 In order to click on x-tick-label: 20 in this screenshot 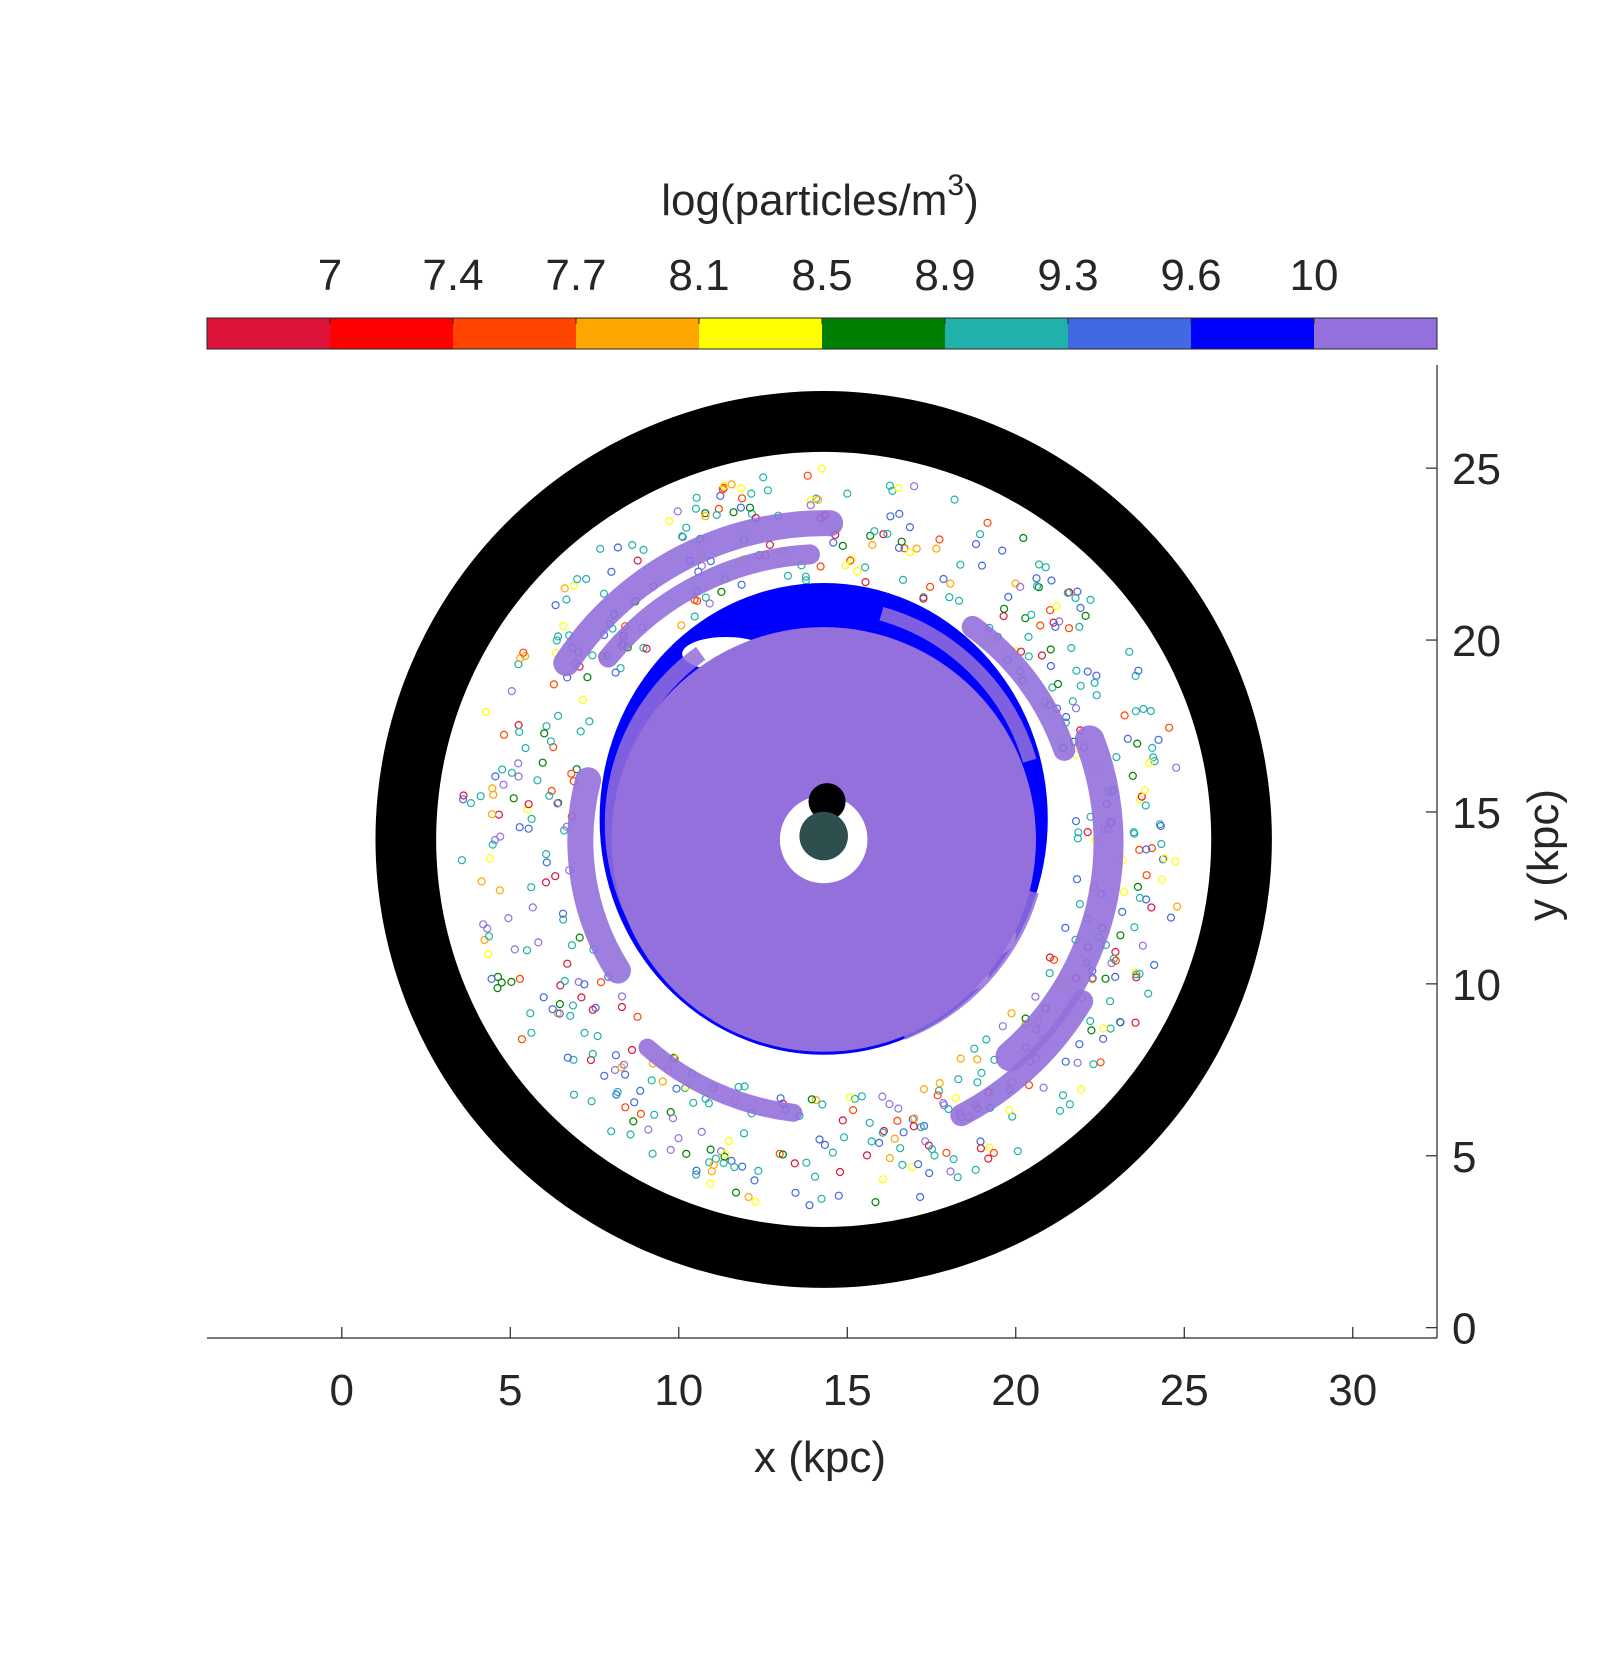, I will do `click(1015, 1390)`.